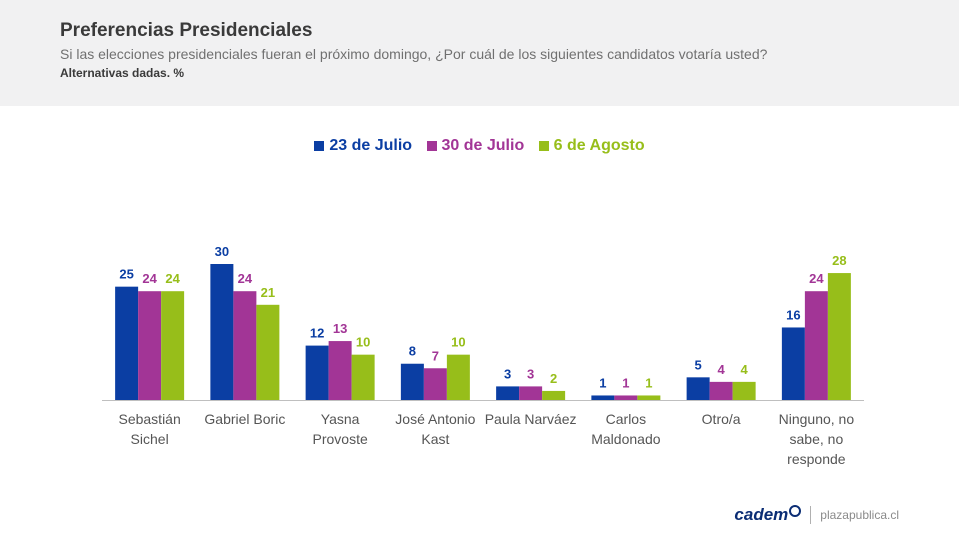  I want to click on data-label-1-4: 8, so click(412, 351).